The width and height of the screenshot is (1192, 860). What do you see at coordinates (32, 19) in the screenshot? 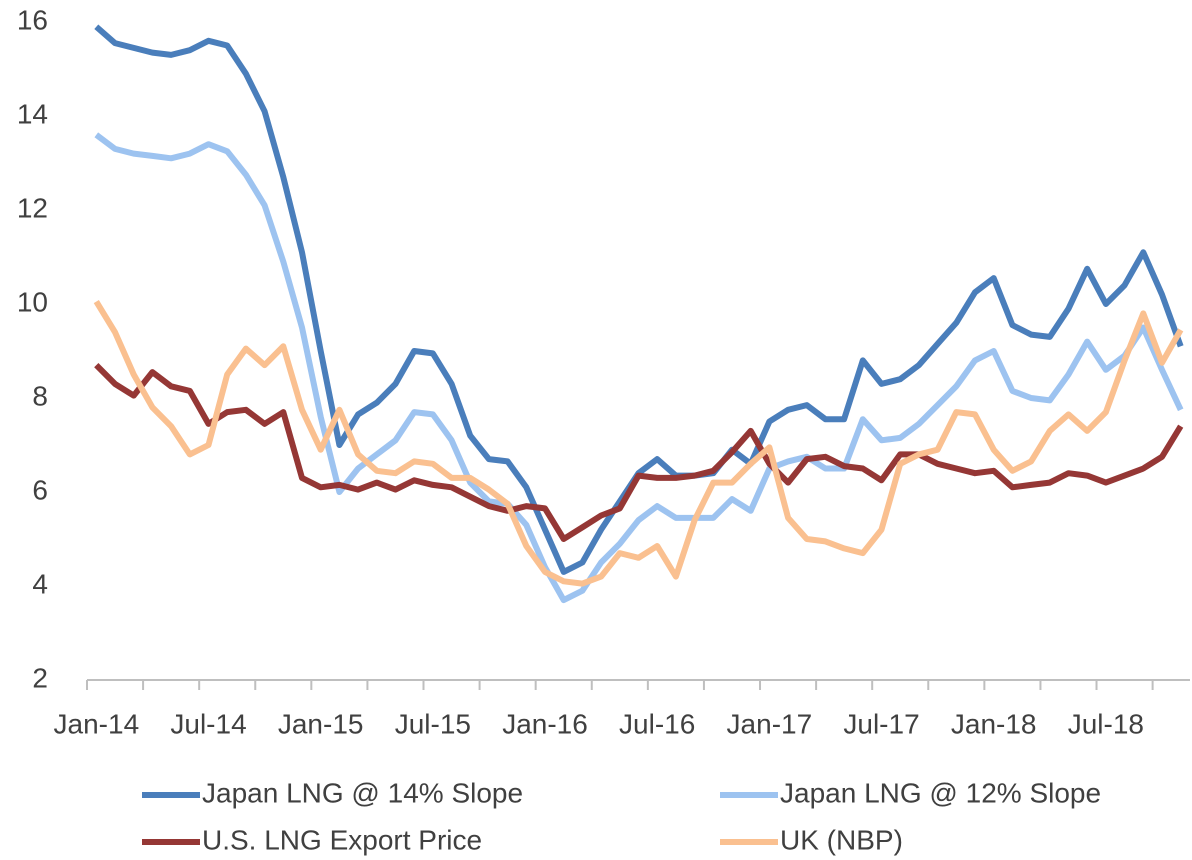
I see `y-tick-label: 16` at bounding box center [32, 19].